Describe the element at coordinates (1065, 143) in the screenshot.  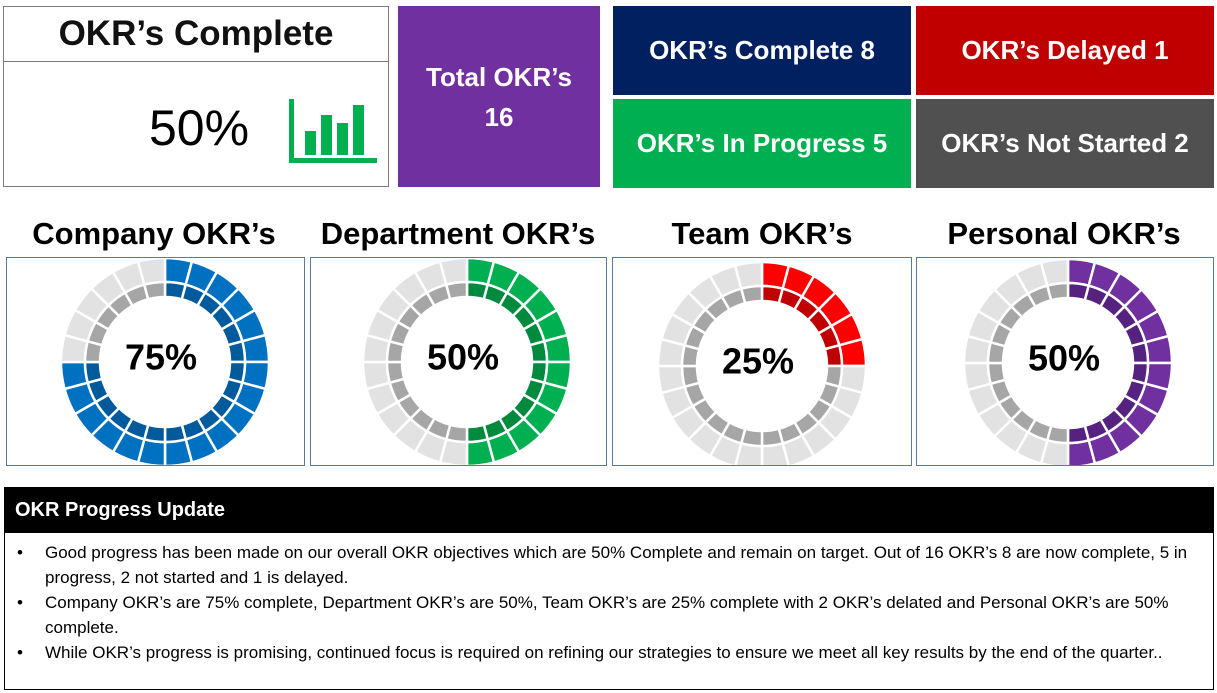
I see `okrs-not-started-tile: OKR’s Not Started 2` at that location.